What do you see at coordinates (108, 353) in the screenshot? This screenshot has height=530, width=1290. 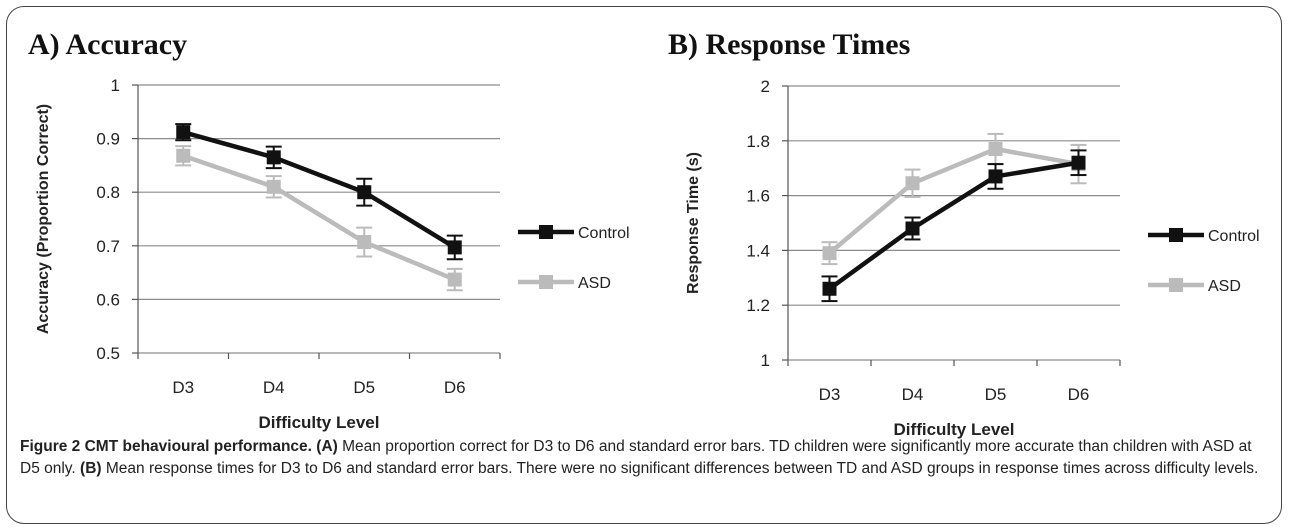 I see `y-tick-label: 0.5` at bounding box center [108, 353].